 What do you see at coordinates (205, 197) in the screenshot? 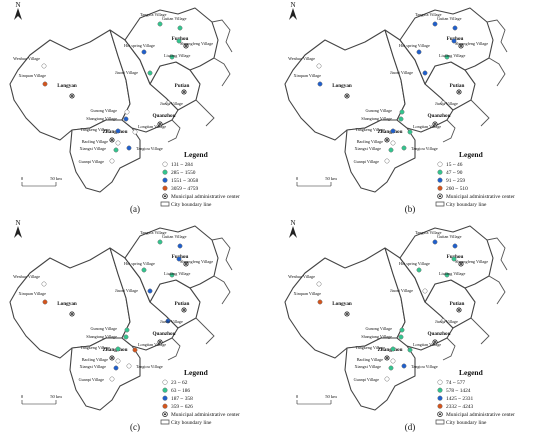
I see `legend-center-label: Municipal administrative center` at bounding box center [205, 197].